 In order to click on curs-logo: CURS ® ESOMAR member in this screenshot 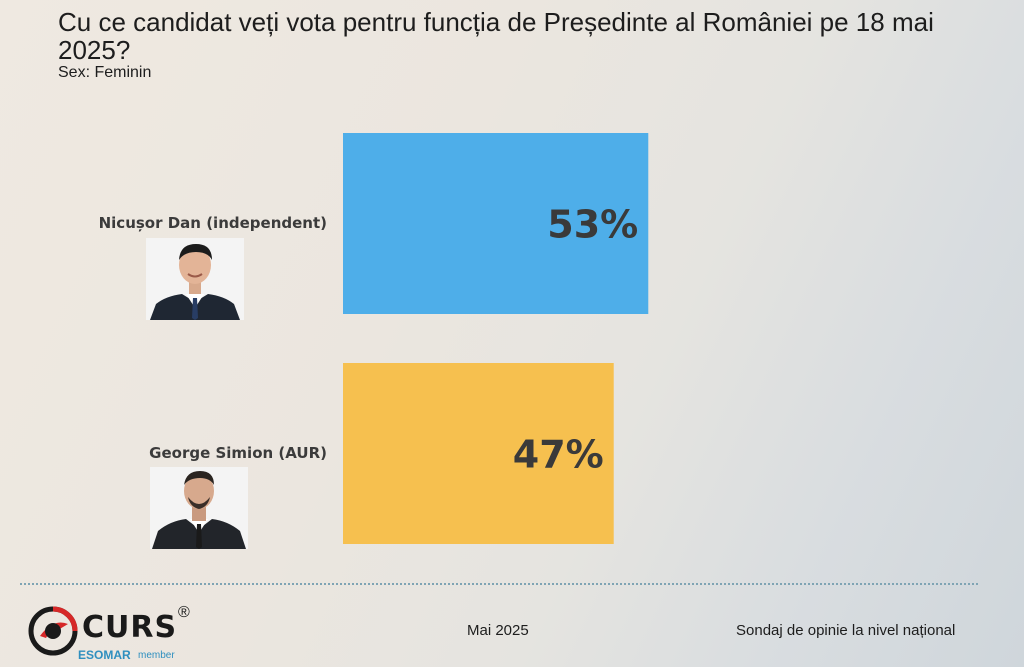, I will do `click(128, 634)`.